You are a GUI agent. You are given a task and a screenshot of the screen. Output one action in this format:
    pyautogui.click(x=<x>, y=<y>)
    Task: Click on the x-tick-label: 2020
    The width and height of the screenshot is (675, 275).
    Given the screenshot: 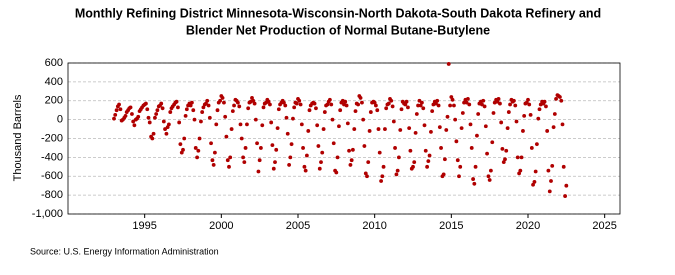 What is the action you would take?
    pyautogui.click(x=528, y=226)
    